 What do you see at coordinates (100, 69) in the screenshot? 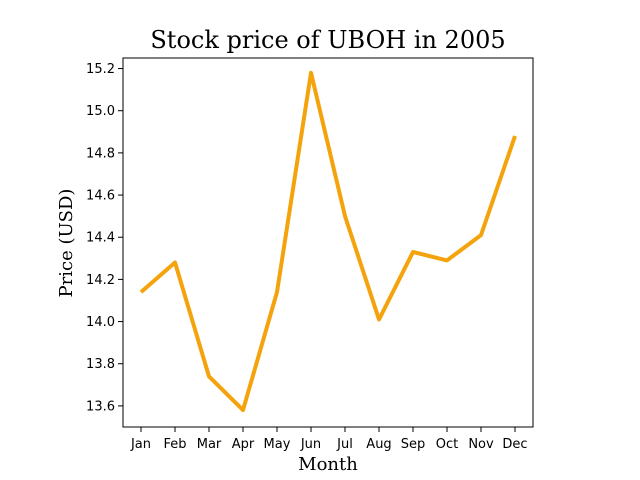
I see `y-tick-label: 15.2` at bounding box center [100, 69].